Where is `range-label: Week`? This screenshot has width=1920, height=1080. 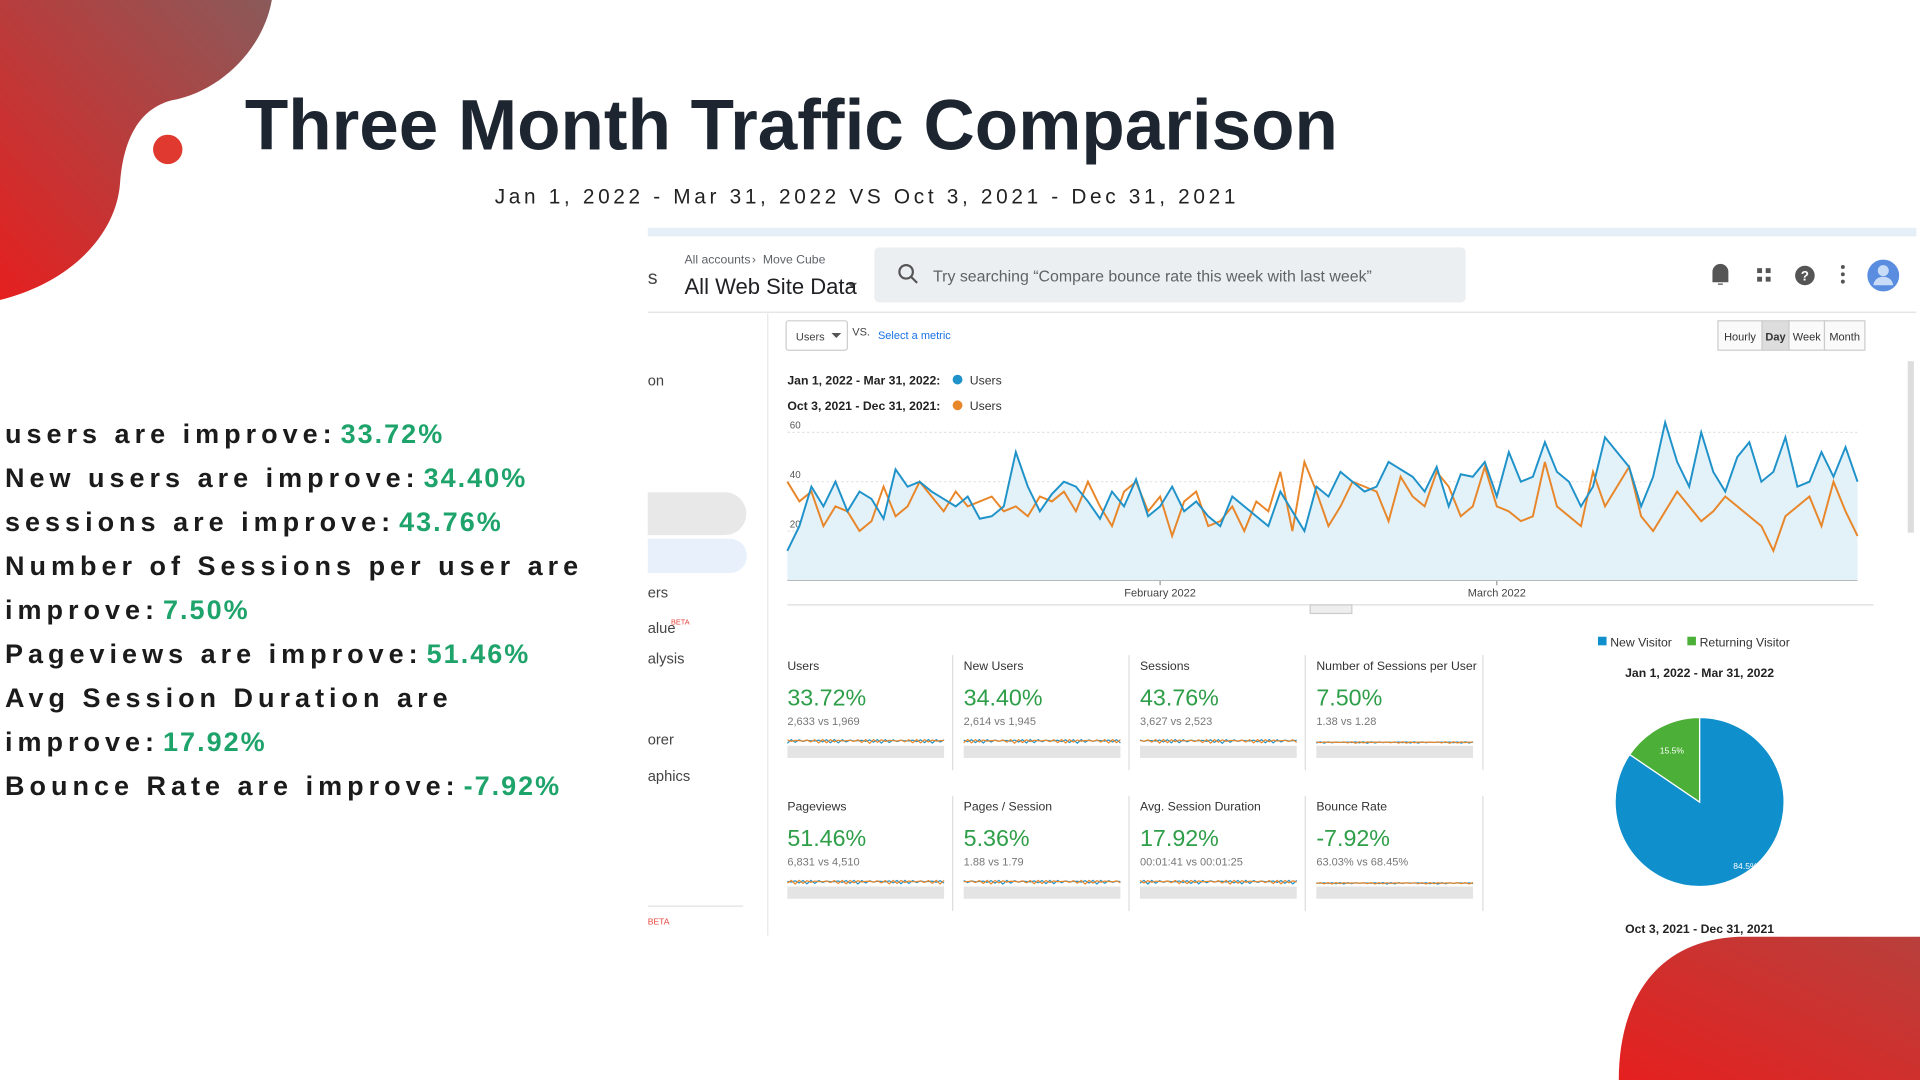
range-label: Week is located at coordinates (1807, 337).